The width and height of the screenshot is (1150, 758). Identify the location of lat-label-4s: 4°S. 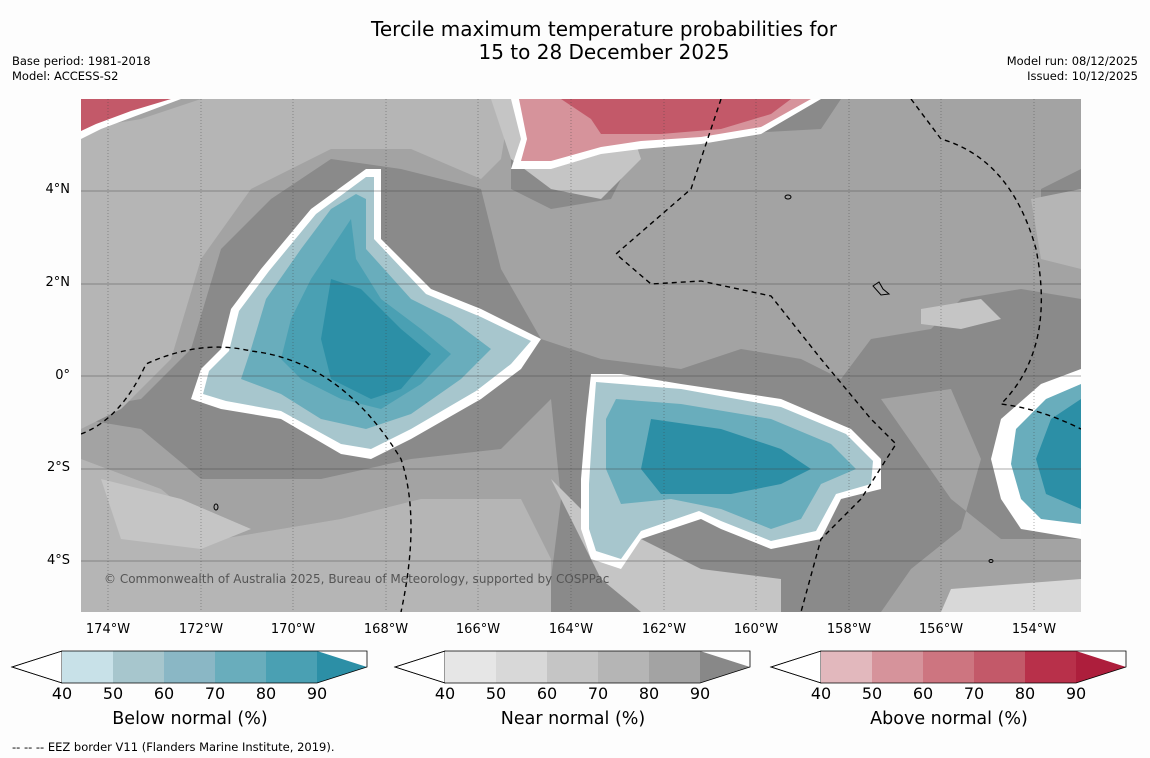
(58, 560).